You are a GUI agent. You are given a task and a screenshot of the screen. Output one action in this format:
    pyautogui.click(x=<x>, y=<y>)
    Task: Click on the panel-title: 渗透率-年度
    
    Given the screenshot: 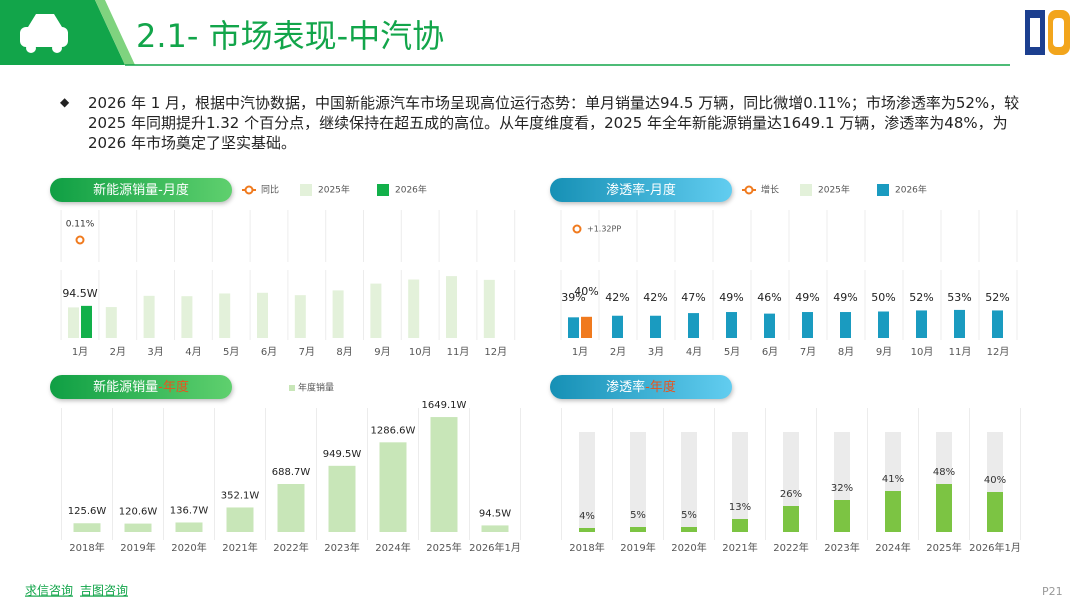 What is the action you would take?
    pyautogui.click(x=641, y=387)
    